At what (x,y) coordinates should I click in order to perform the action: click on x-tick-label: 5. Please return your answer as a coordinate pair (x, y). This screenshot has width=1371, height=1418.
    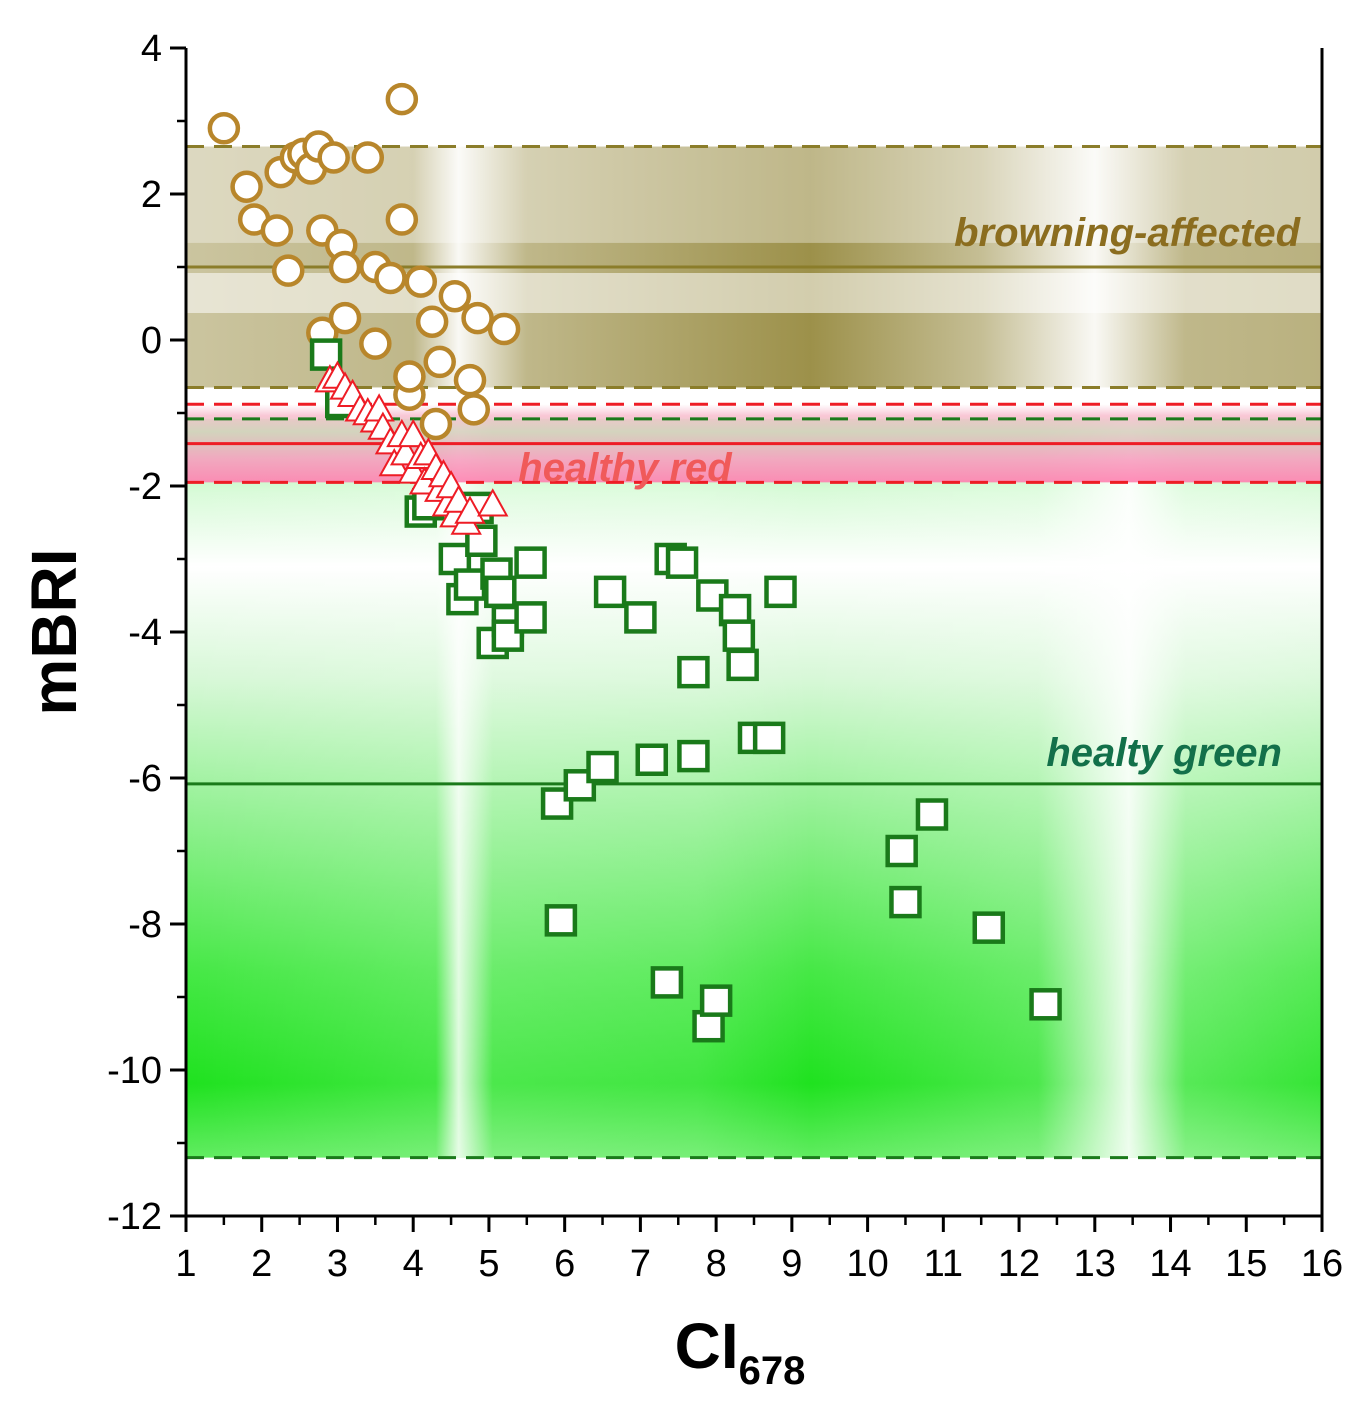
    Looking at the image, I should click on (488, 1264).